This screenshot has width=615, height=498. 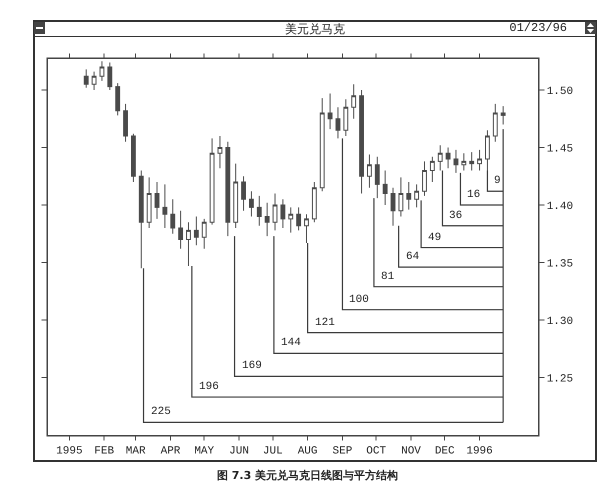 What do you see at coordinates (560, 379) in the screenshot?
I see `y-tick-label: 1.25` at bounding box center [560, 379].